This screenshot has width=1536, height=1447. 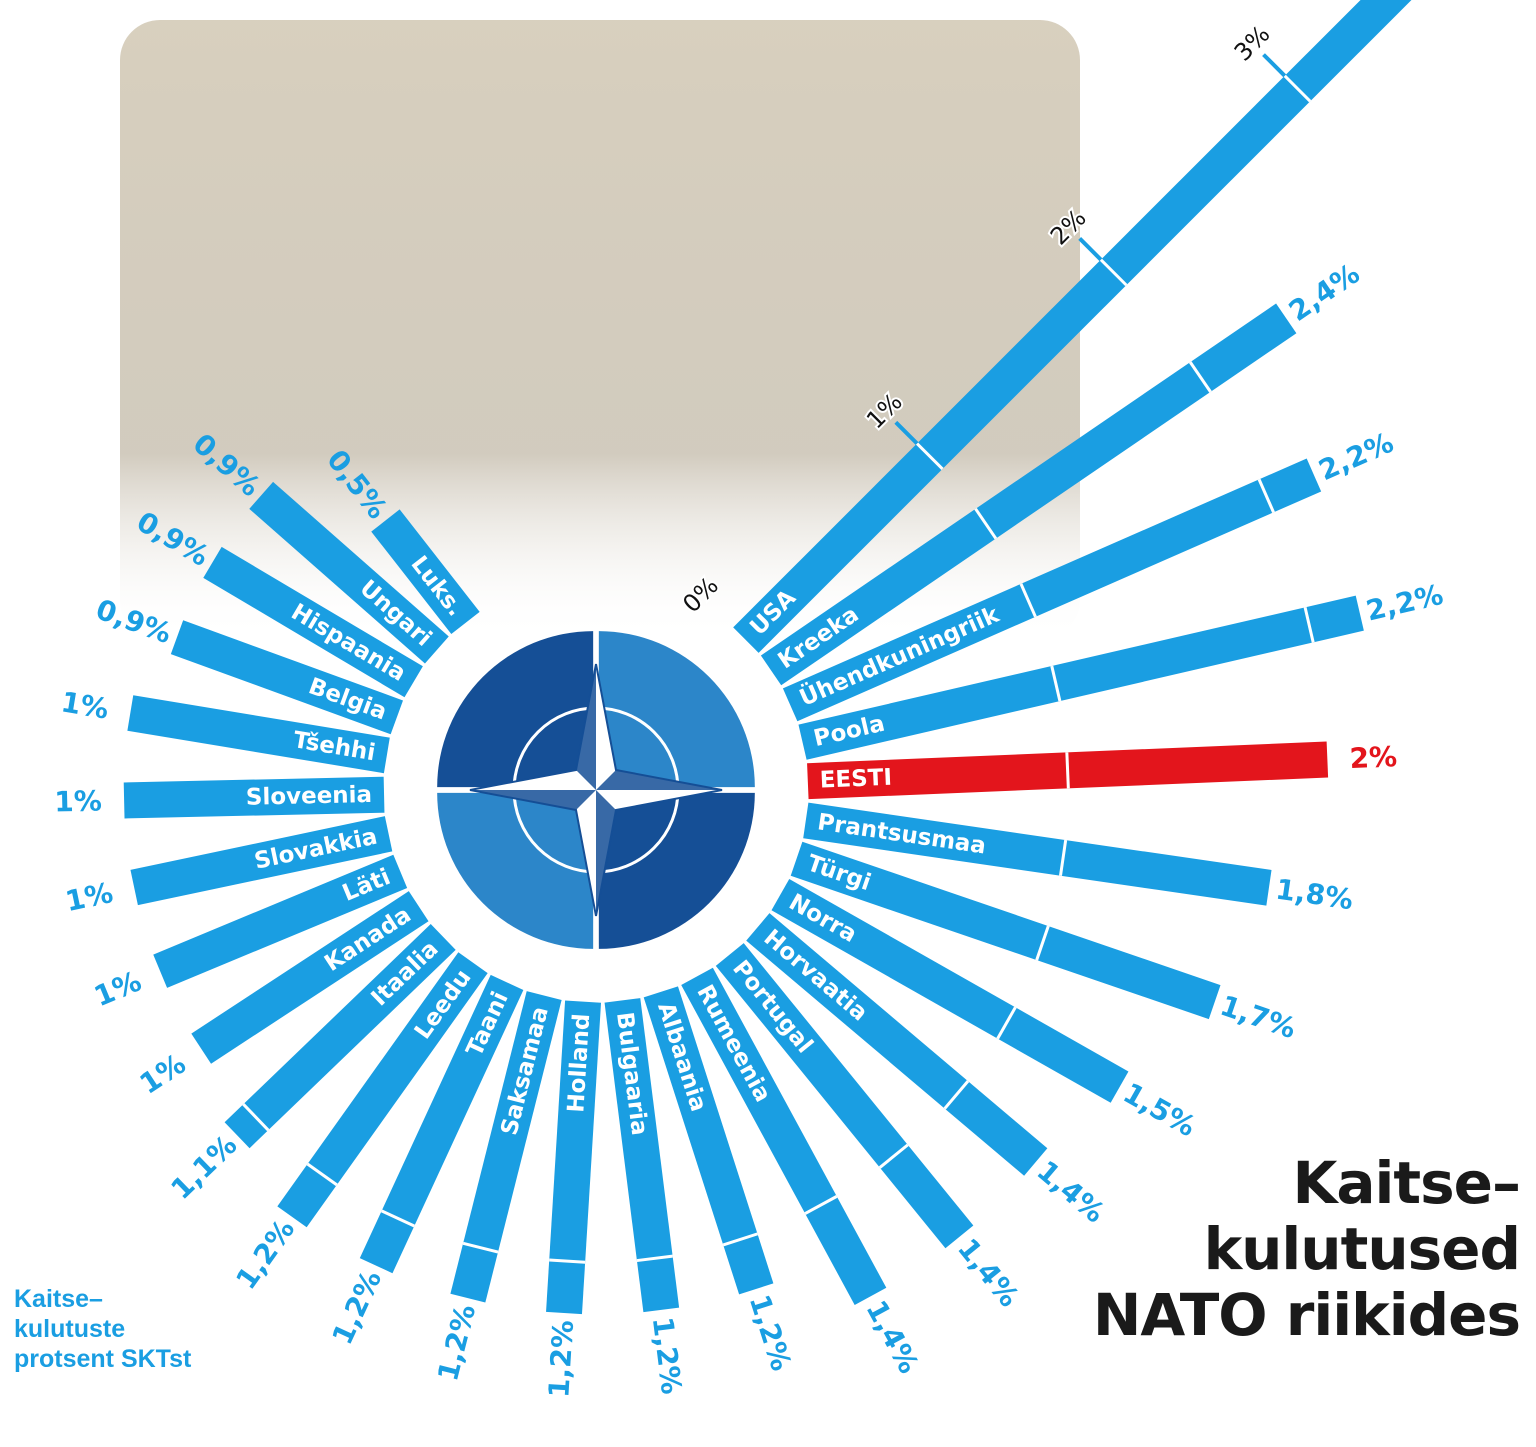 I want to click on subtitle-line-1: Kaitse–, so click(x=58, y=1299).